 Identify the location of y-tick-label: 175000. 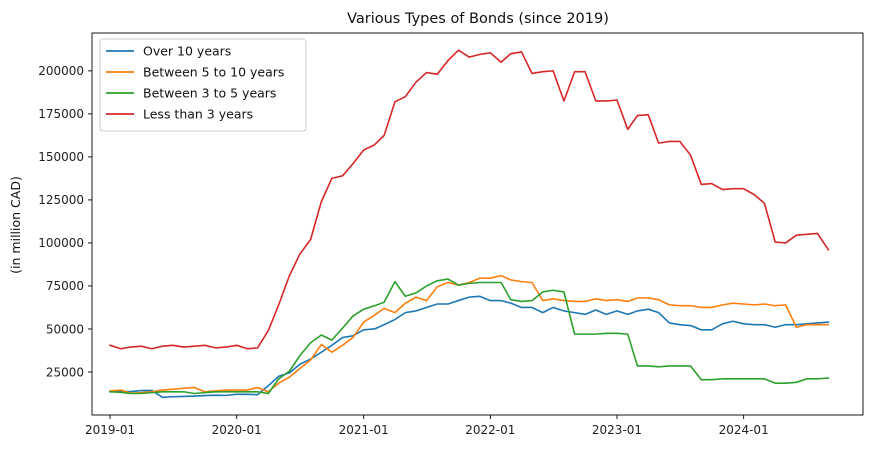
(61, 114).